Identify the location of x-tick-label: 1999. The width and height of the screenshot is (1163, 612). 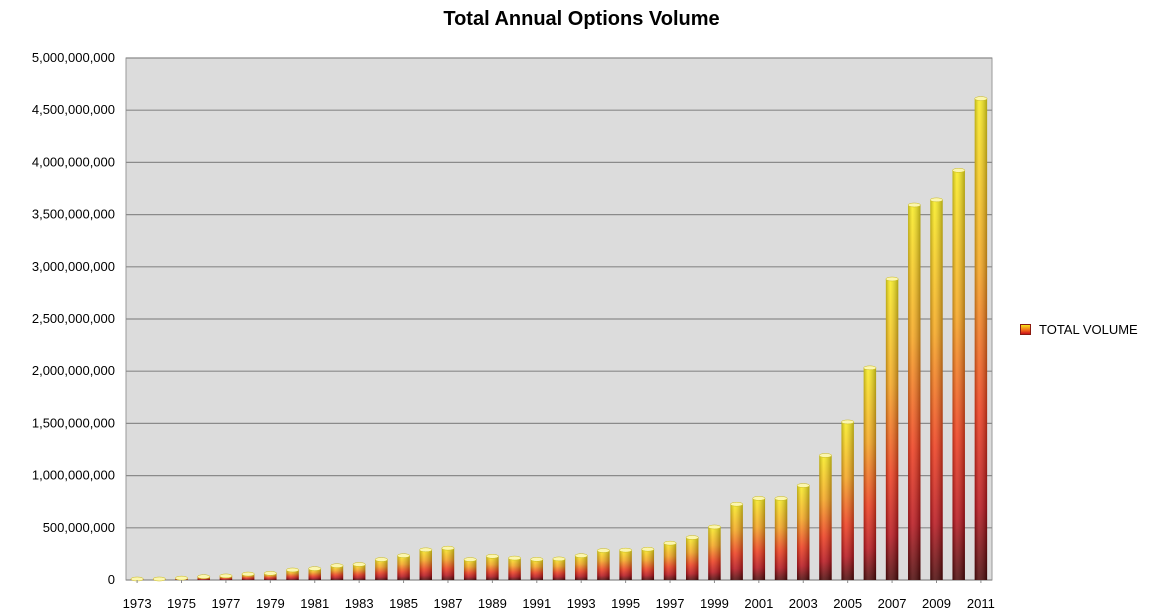
(714, 603).